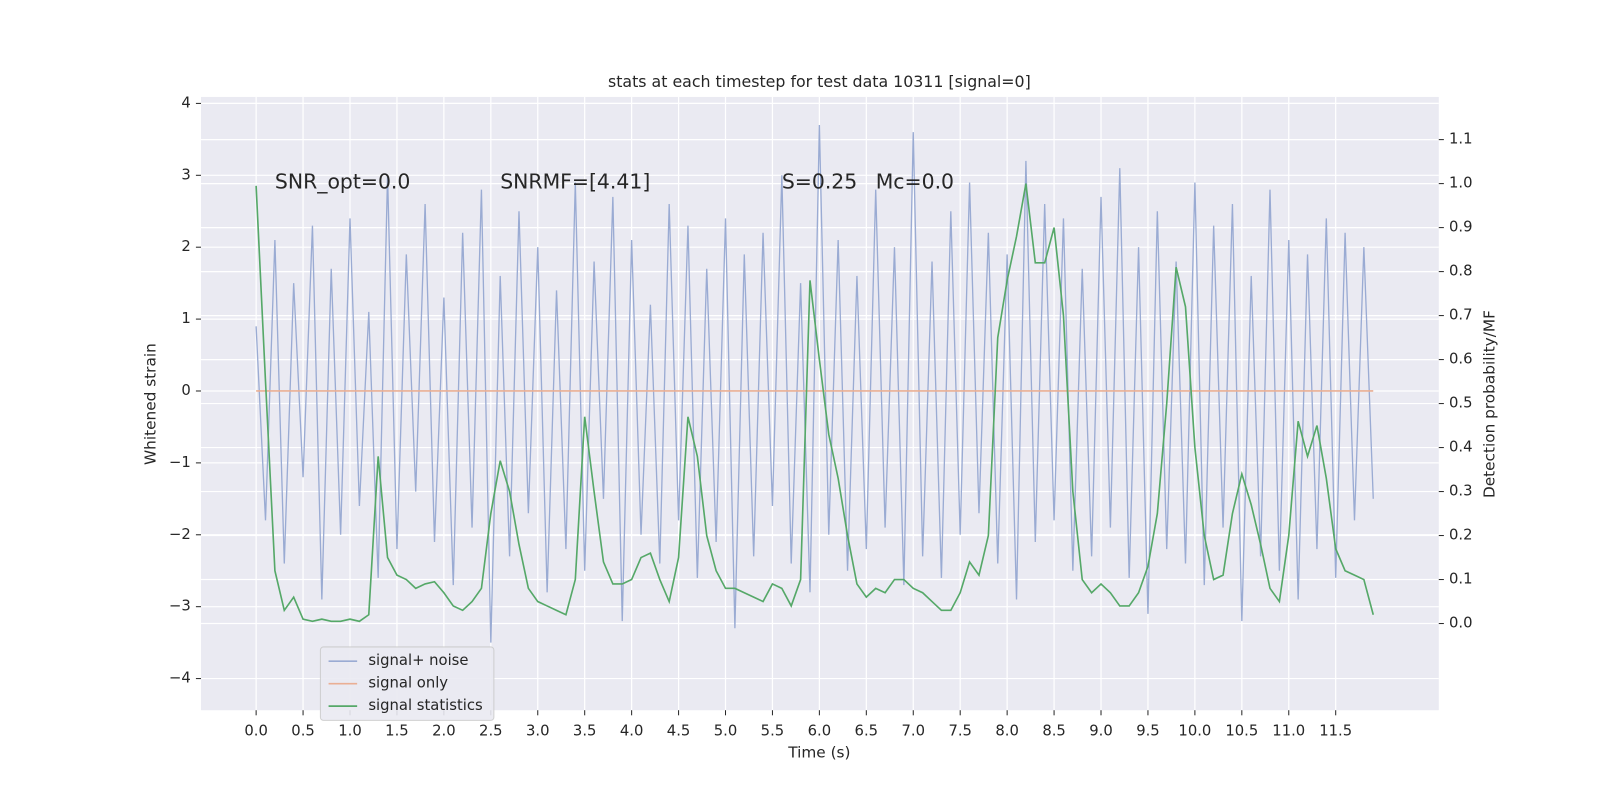 The width and height of the screenshot is (1600, 800). Describe the element at coordinates (773, 731) in the screenshot. I see `x-tick-label: 5.5` at that location.